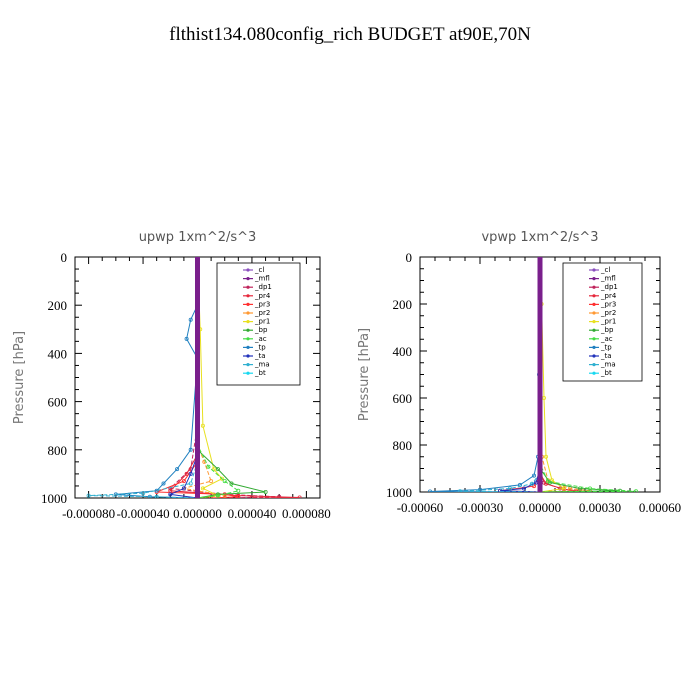 The width and height of the screenshot is (700, 700). Describe the element at coordinates (88, 513) in the screenshot. I see `x-tick-label: -0.000080` at that location.